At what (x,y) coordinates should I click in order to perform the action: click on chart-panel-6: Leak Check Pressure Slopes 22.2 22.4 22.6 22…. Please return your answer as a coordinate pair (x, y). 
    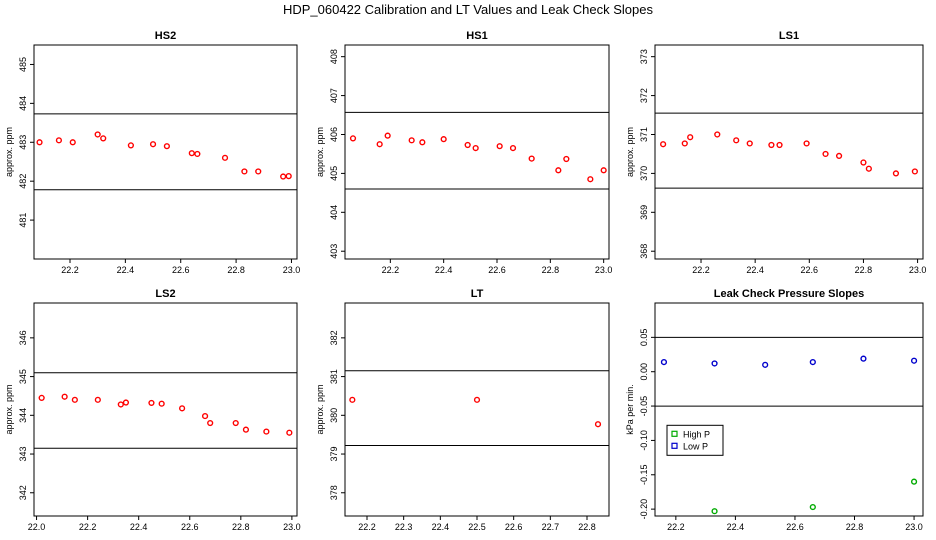
    Looking at the image, I should click on (774, 410).